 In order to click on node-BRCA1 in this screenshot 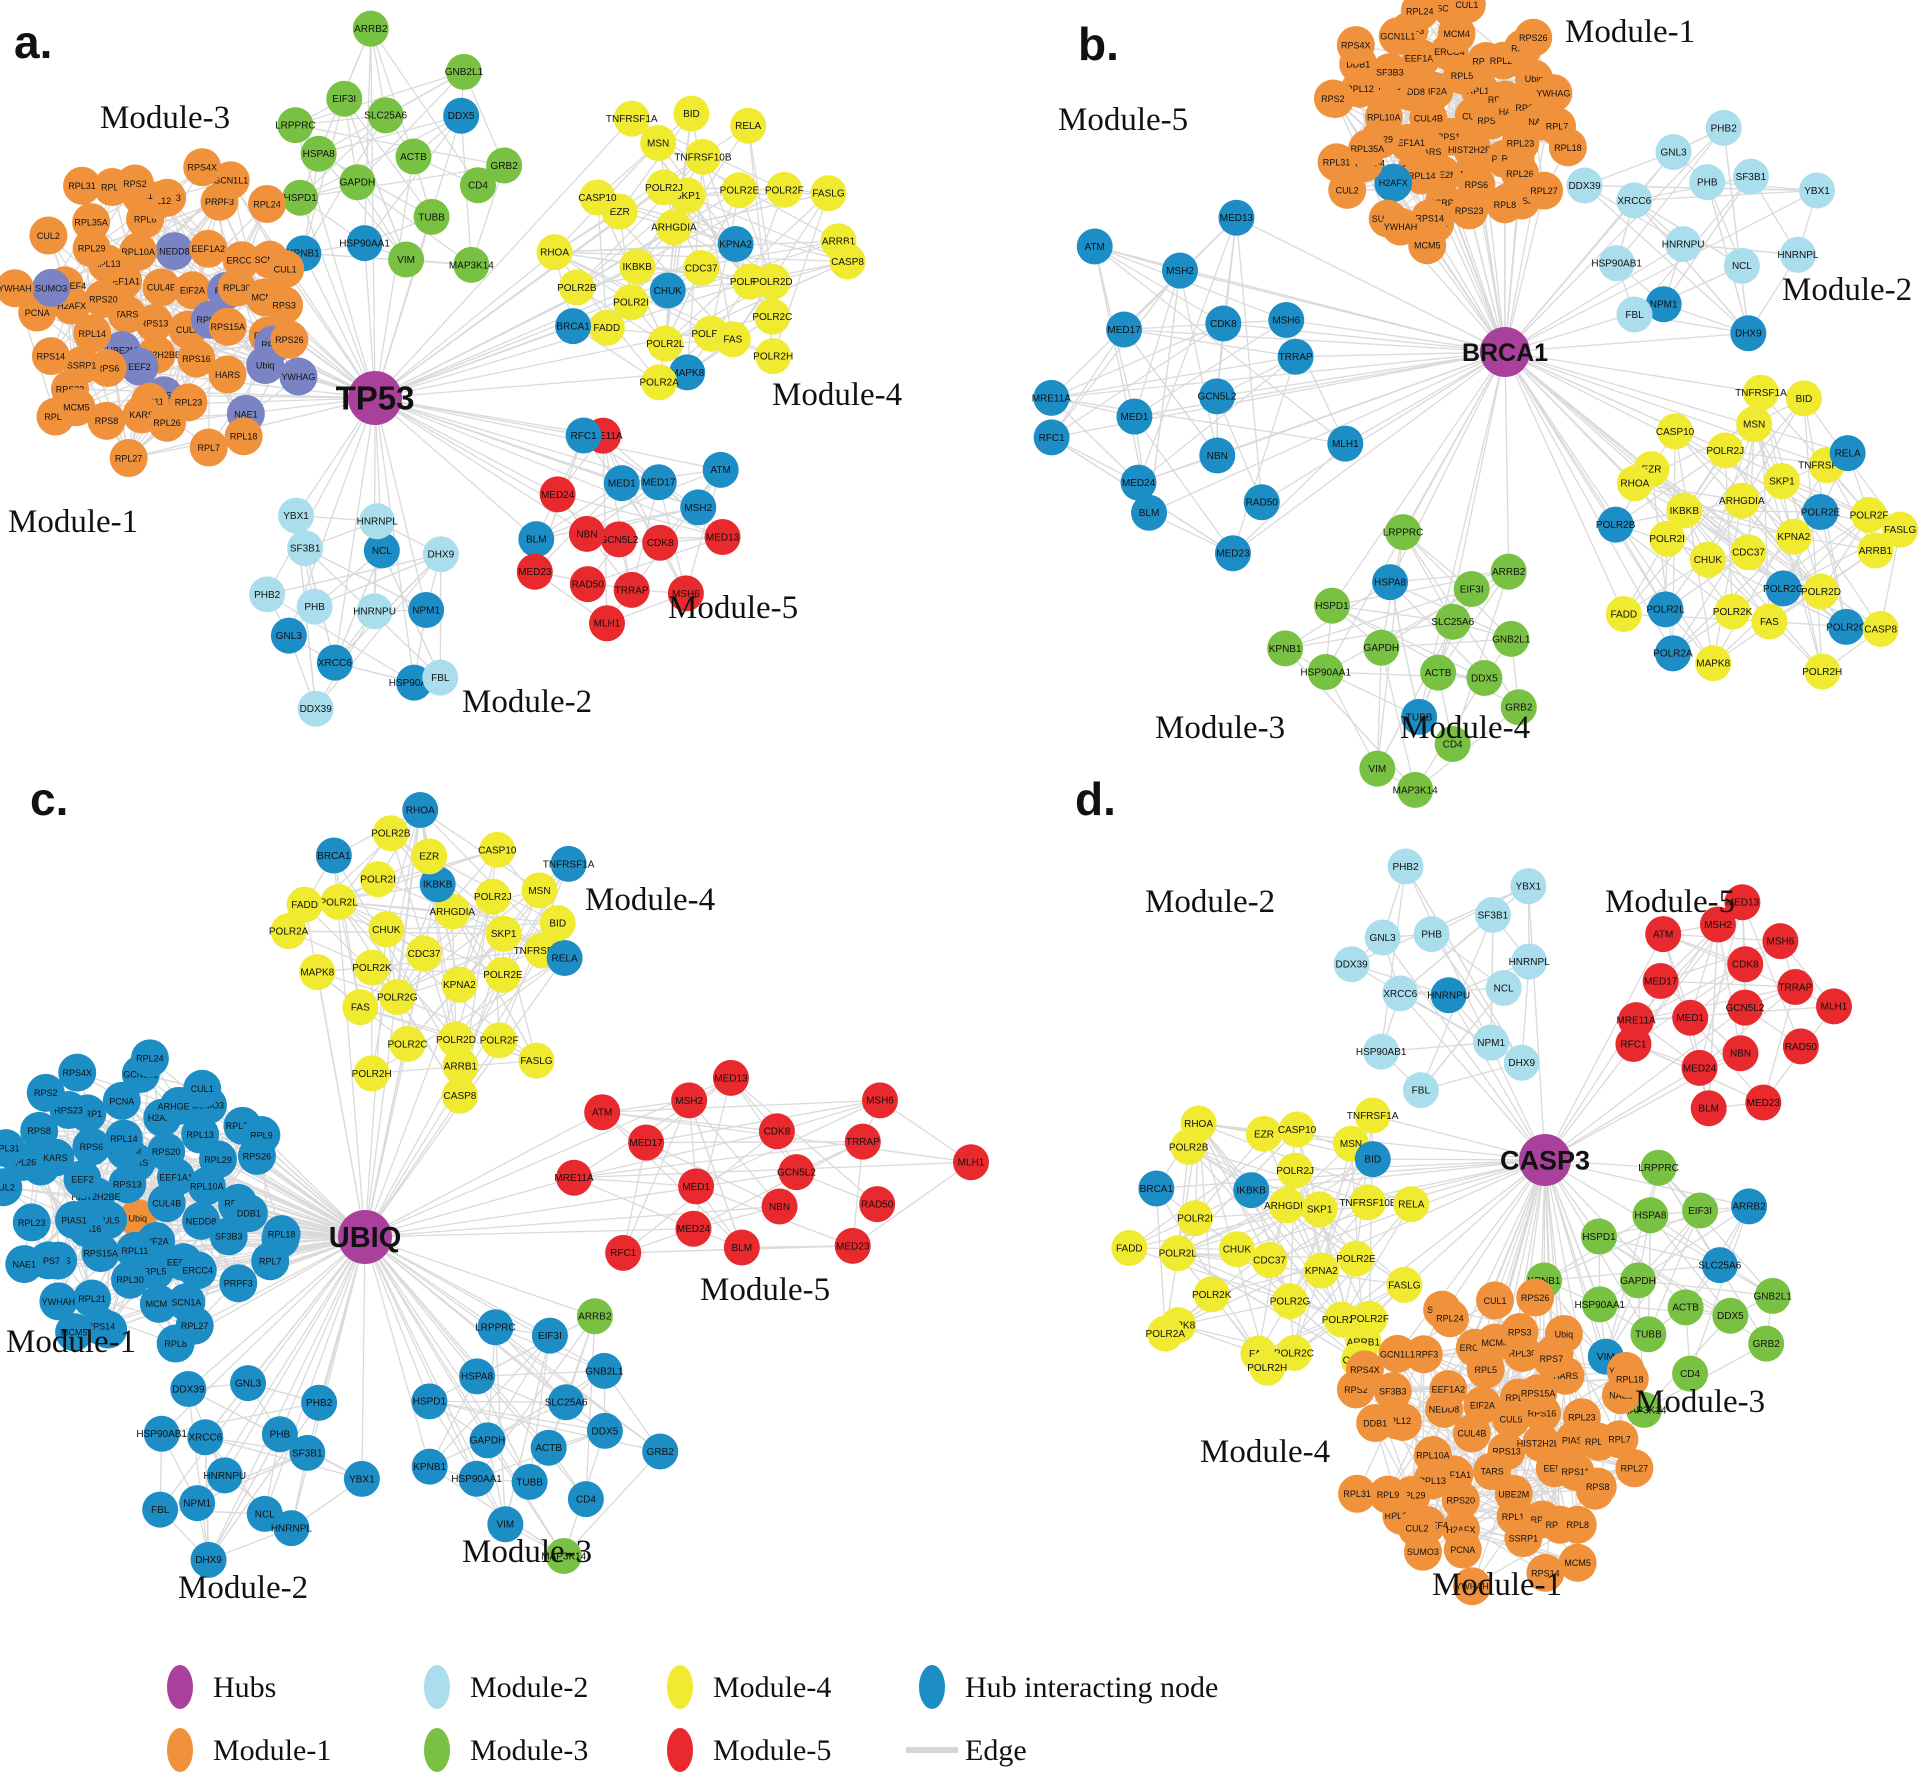, I will do `click(333, 855)`.